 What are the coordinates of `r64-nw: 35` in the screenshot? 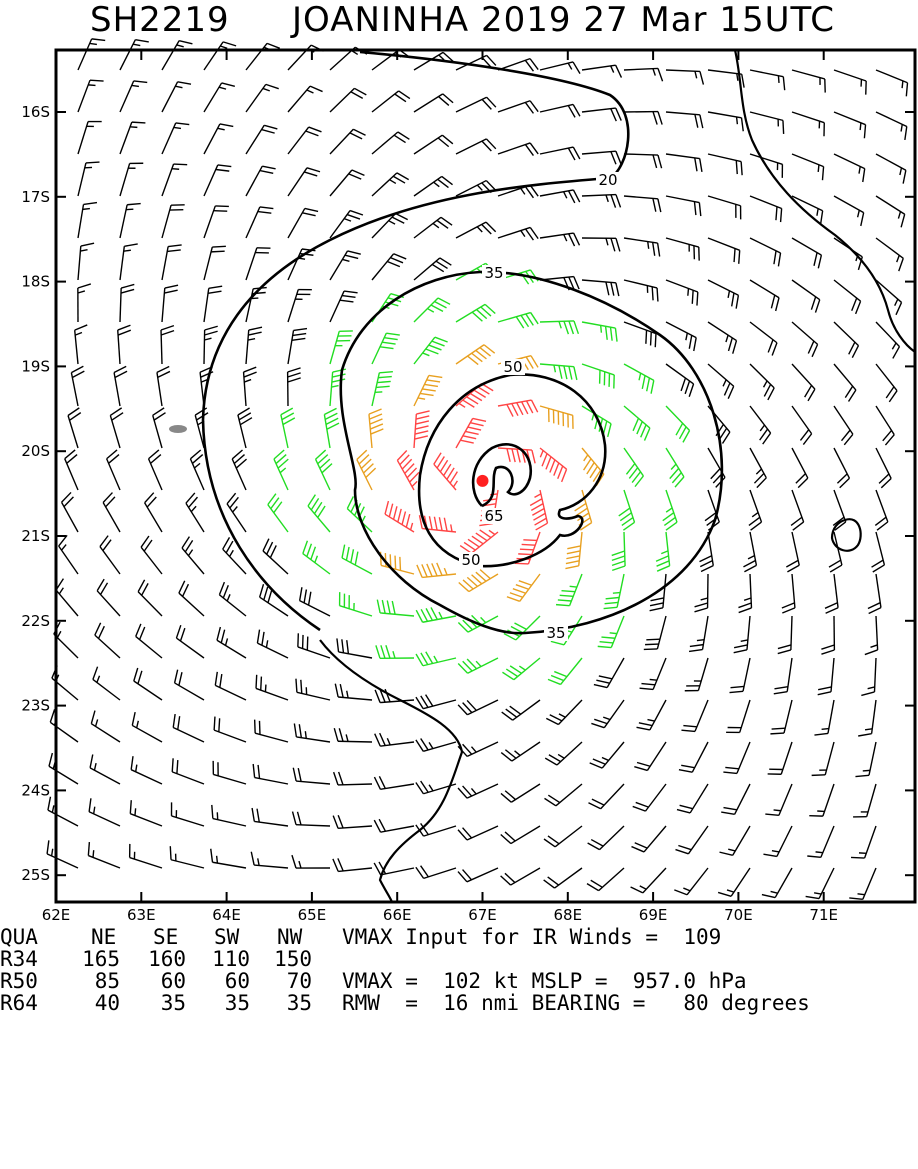 It's located at (282, 1003).